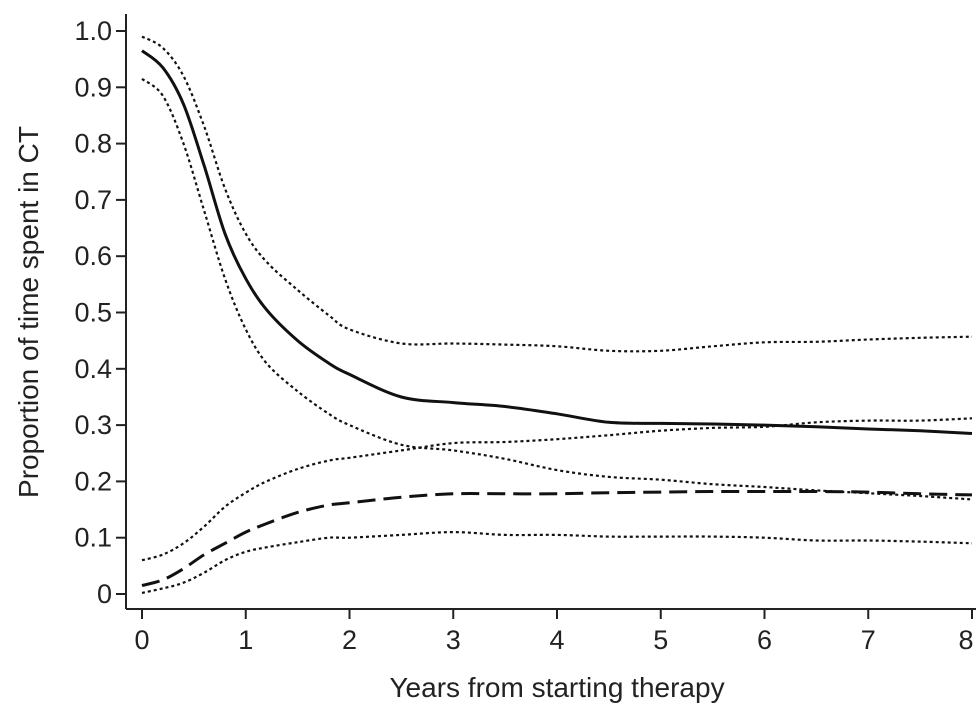  What do you see at coordinates (556, 640) in the screenshot?
I see `x-tick-label: 4` at bounding box center [556, 640].